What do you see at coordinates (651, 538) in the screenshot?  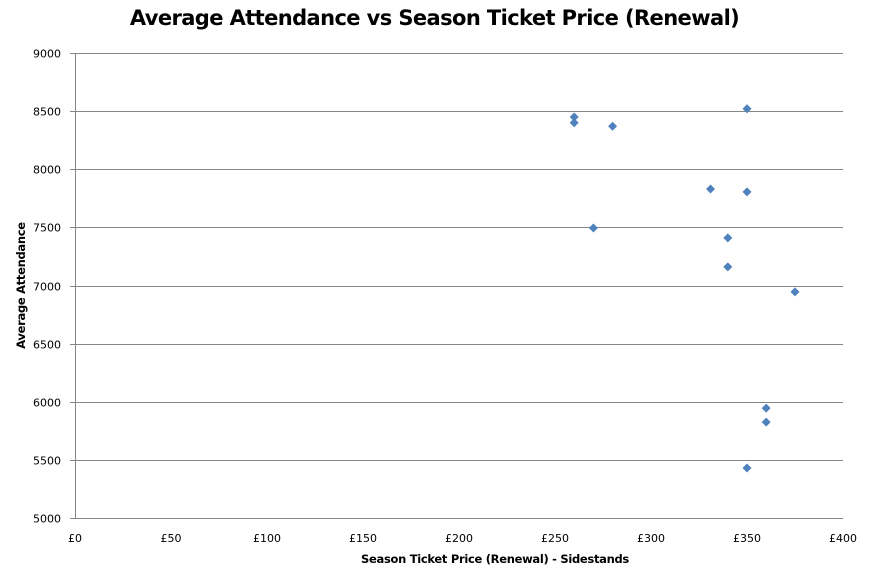 I see `x-tick-label: £300` at bounding box center [651, 538].